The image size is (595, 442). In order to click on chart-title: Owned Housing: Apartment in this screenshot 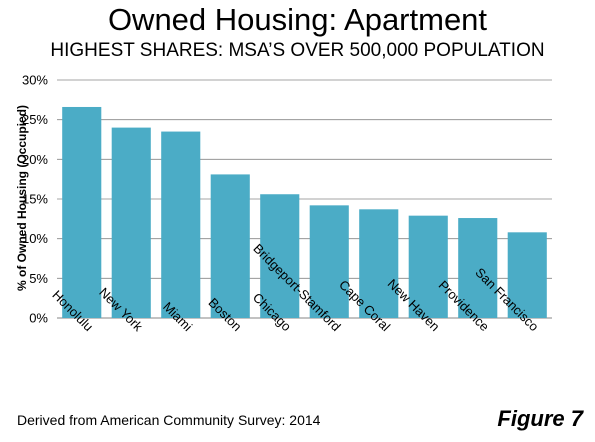, I will do `click(297, 19)`.